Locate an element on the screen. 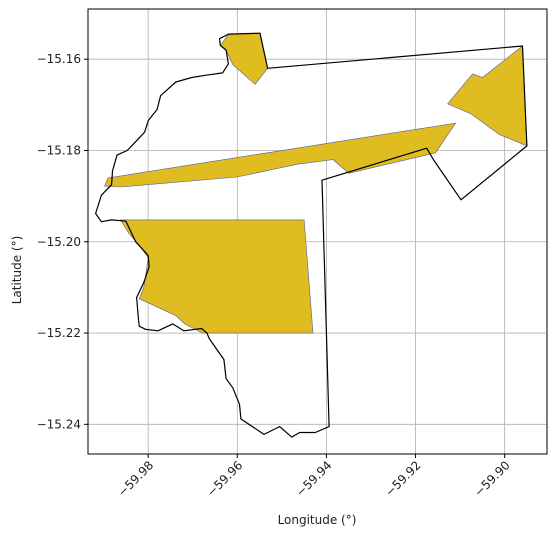 The height and width of the screenshot is (536, 556). y-tick-label: −15.18 is located at coordinates (59, 150).